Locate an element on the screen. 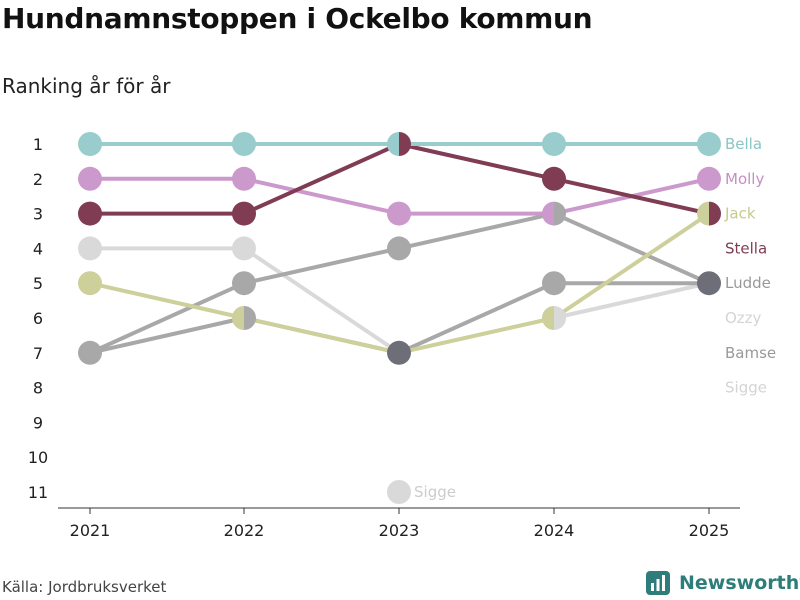 The image size is (800, 600). chart-title: Hundnamnstoppen i Ockelbo kommun is located at coordinates (297, 18).